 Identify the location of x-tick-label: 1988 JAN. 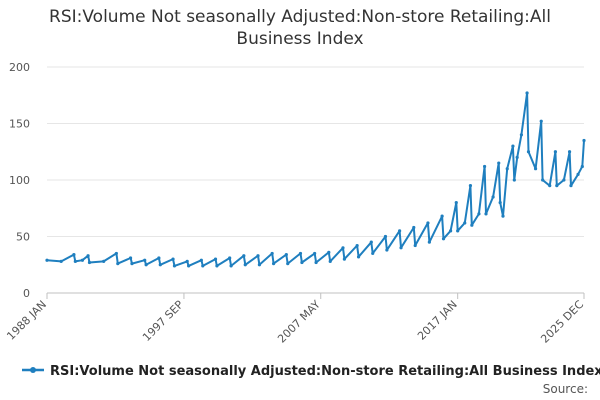
(26, 320).